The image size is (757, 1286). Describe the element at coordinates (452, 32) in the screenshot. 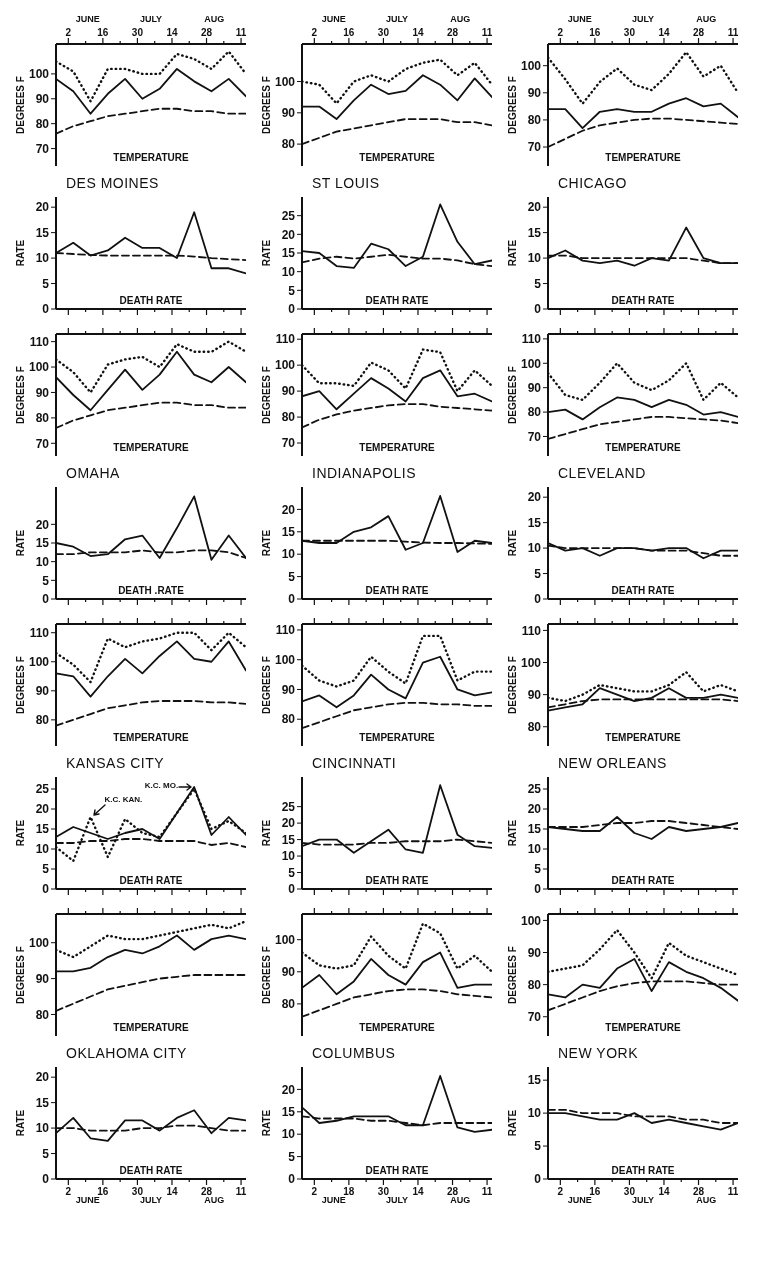

I see `x2-tick-label: 28` at that location.